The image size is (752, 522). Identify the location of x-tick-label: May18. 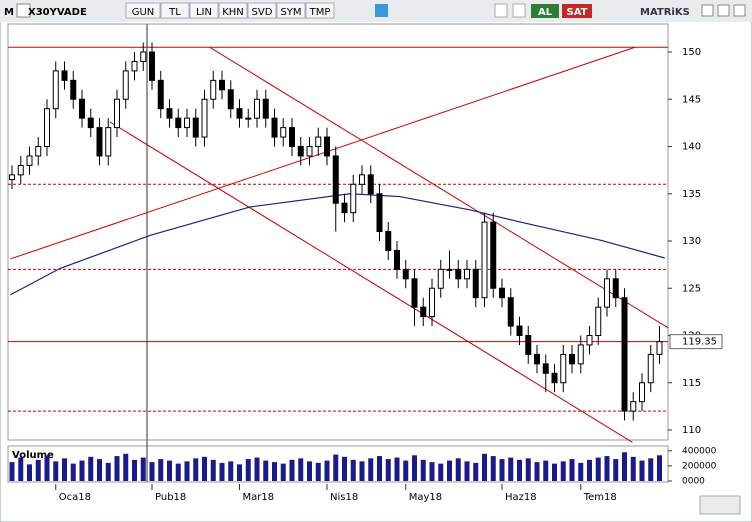
(425, 497).